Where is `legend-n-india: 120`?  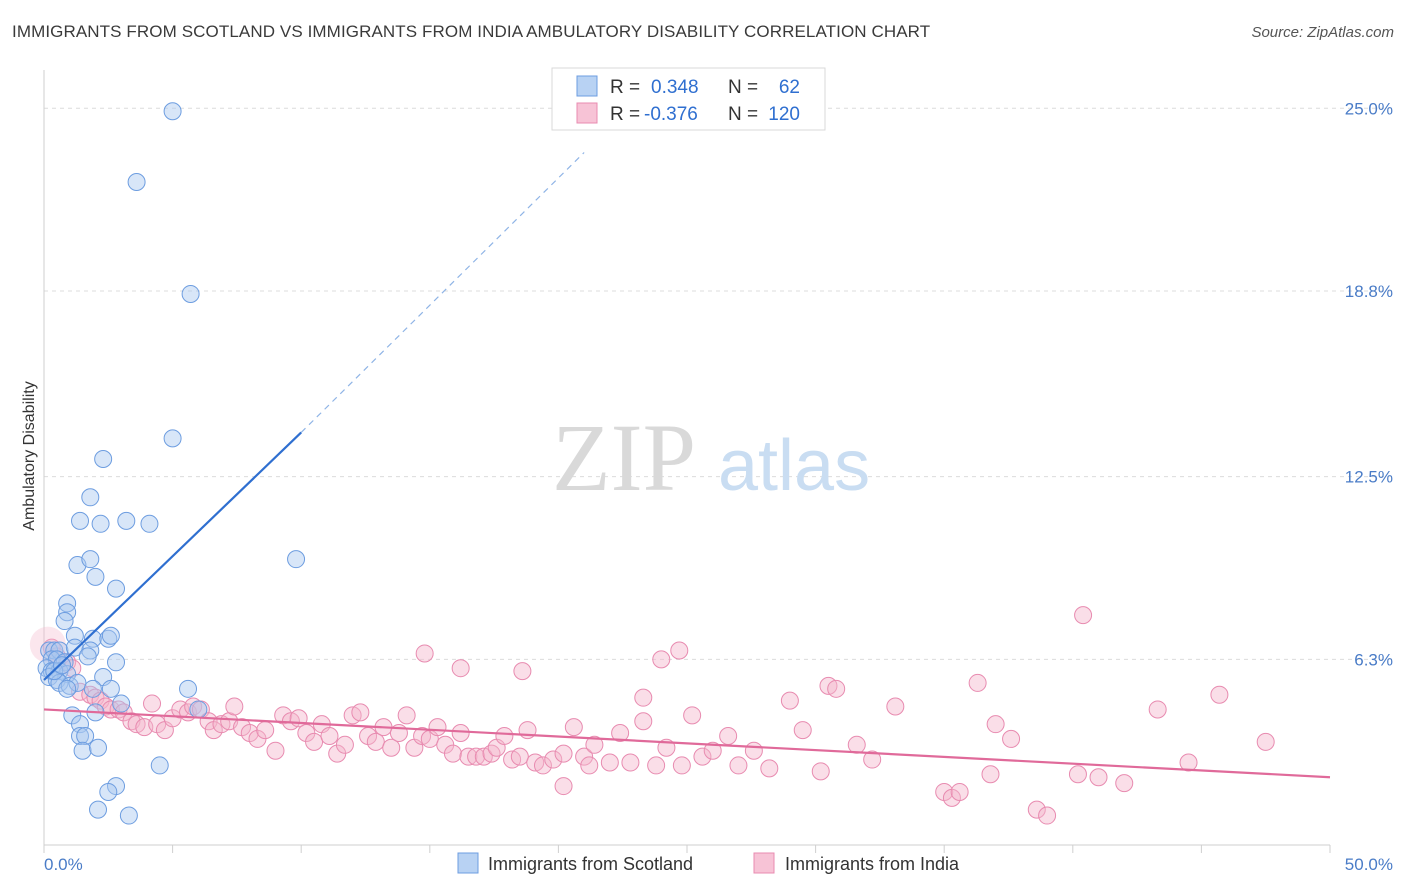 legend-n-india: 120 is located at coordinates (784, 114).